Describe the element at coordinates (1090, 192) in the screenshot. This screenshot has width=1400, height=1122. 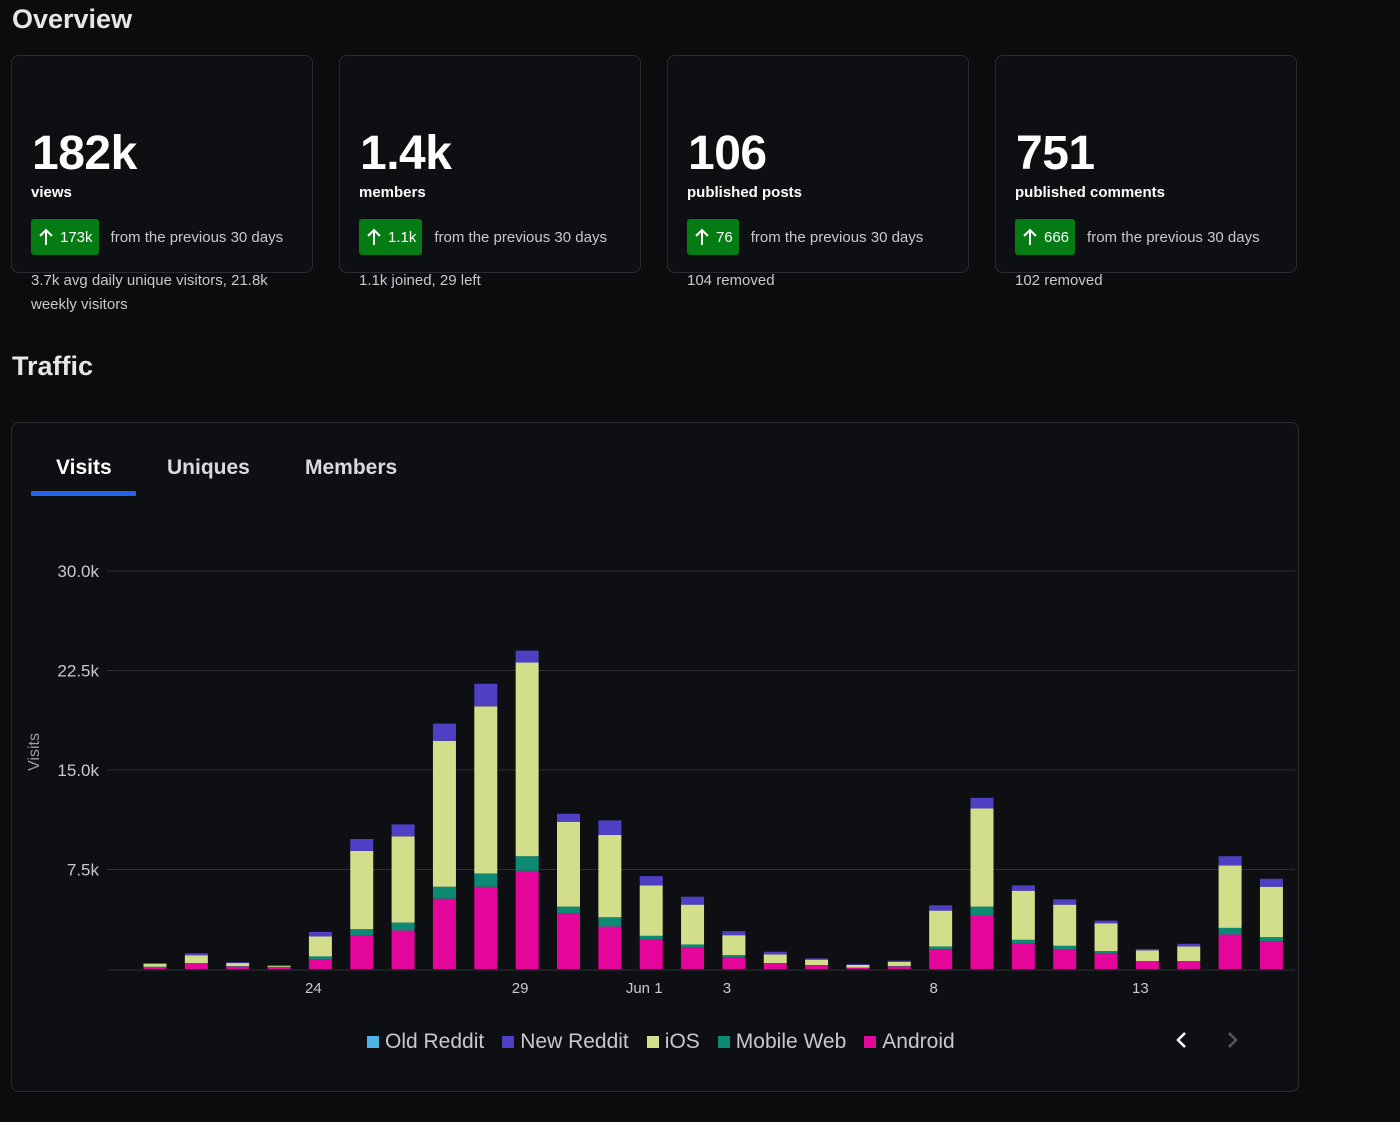
I see `stat-label: published comments` at that location.